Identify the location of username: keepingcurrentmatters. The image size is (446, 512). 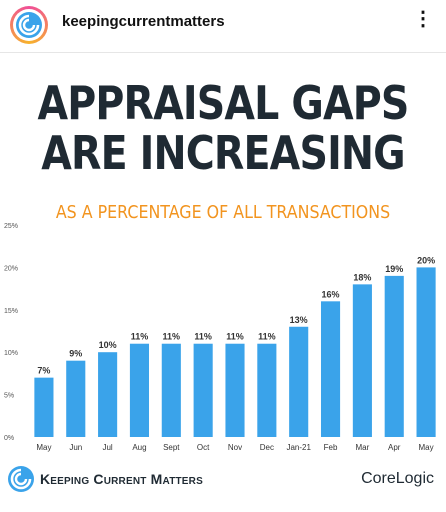
(143, 21).